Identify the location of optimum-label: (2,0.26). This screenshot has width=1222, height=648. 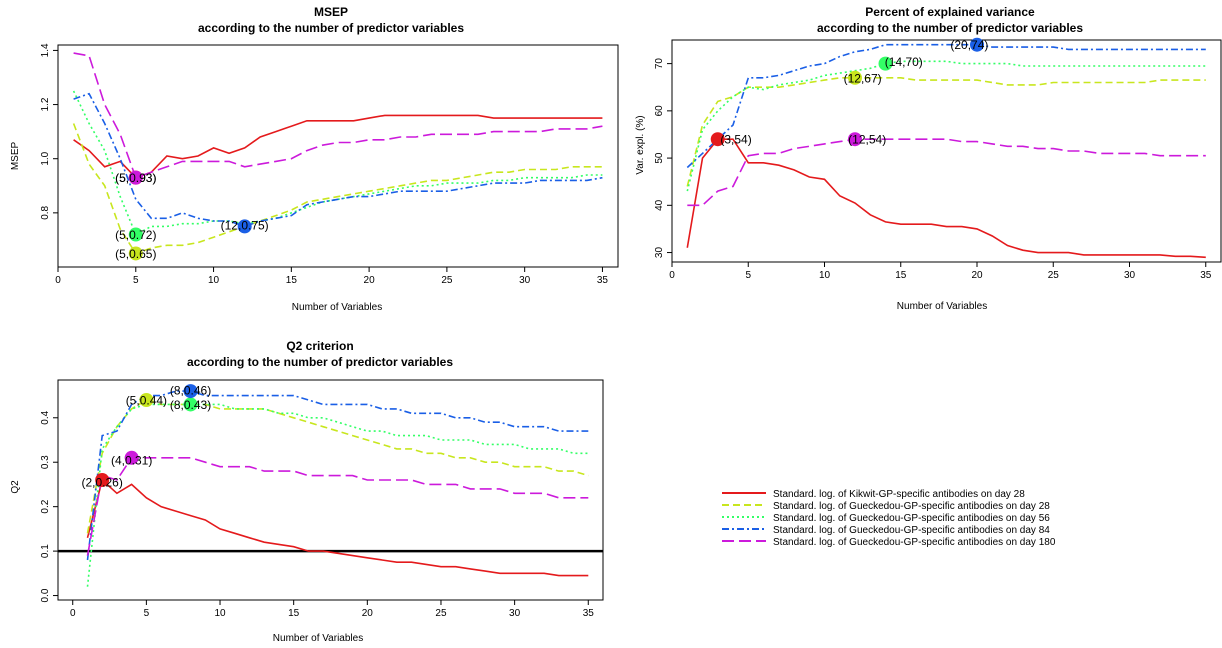
(102, 483).